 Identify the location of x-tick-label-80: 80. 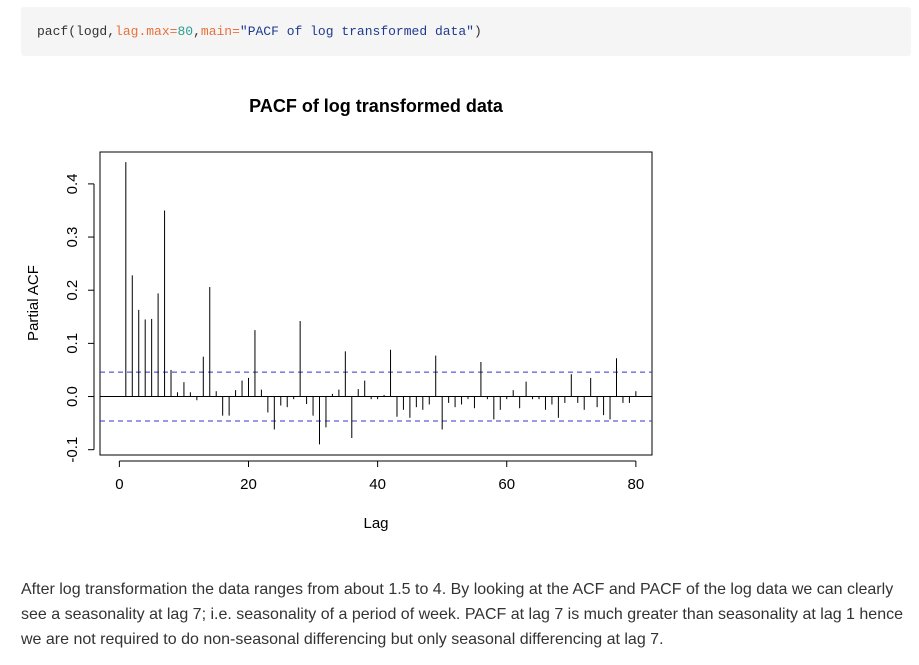
(636, 484).